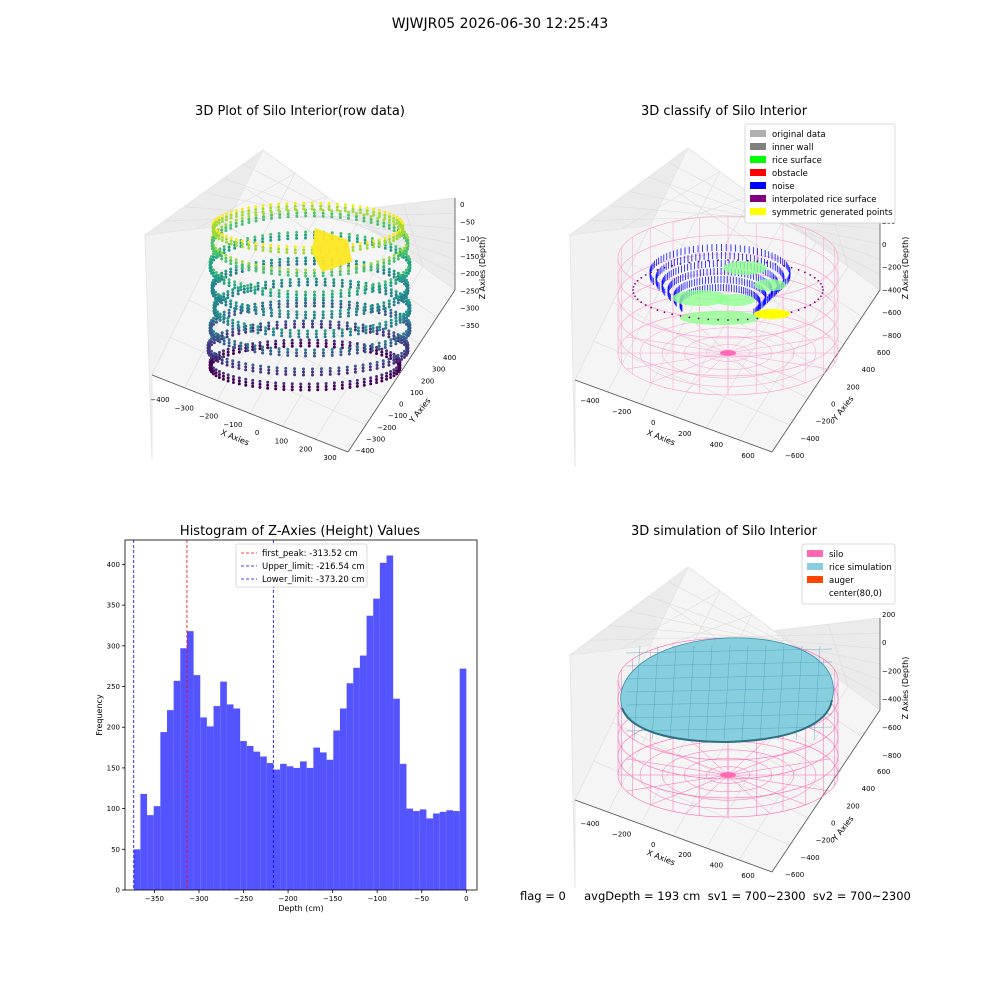 The width and height of the screenshot is (1000, 1000). Describe the element at coordinates (727, 721) in the screenshot. I see `rice-simulation-edge` at that location.